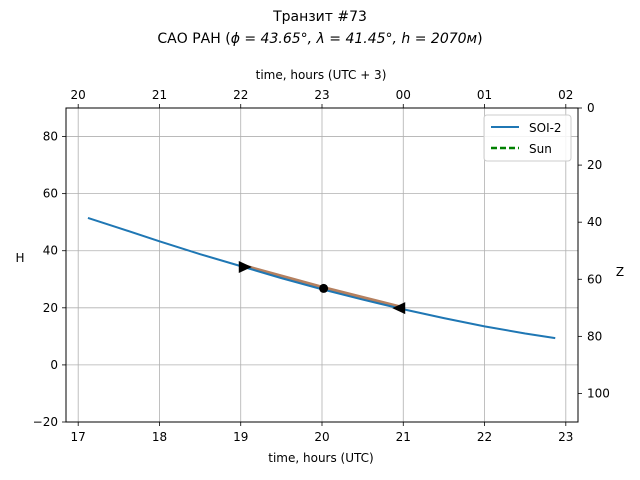 This screenshot has width=640, height=480. What do you see at coordinates (594, 336) in the screenshot?
I see `z-tick-label: 80` at bounding box center [594, 336].